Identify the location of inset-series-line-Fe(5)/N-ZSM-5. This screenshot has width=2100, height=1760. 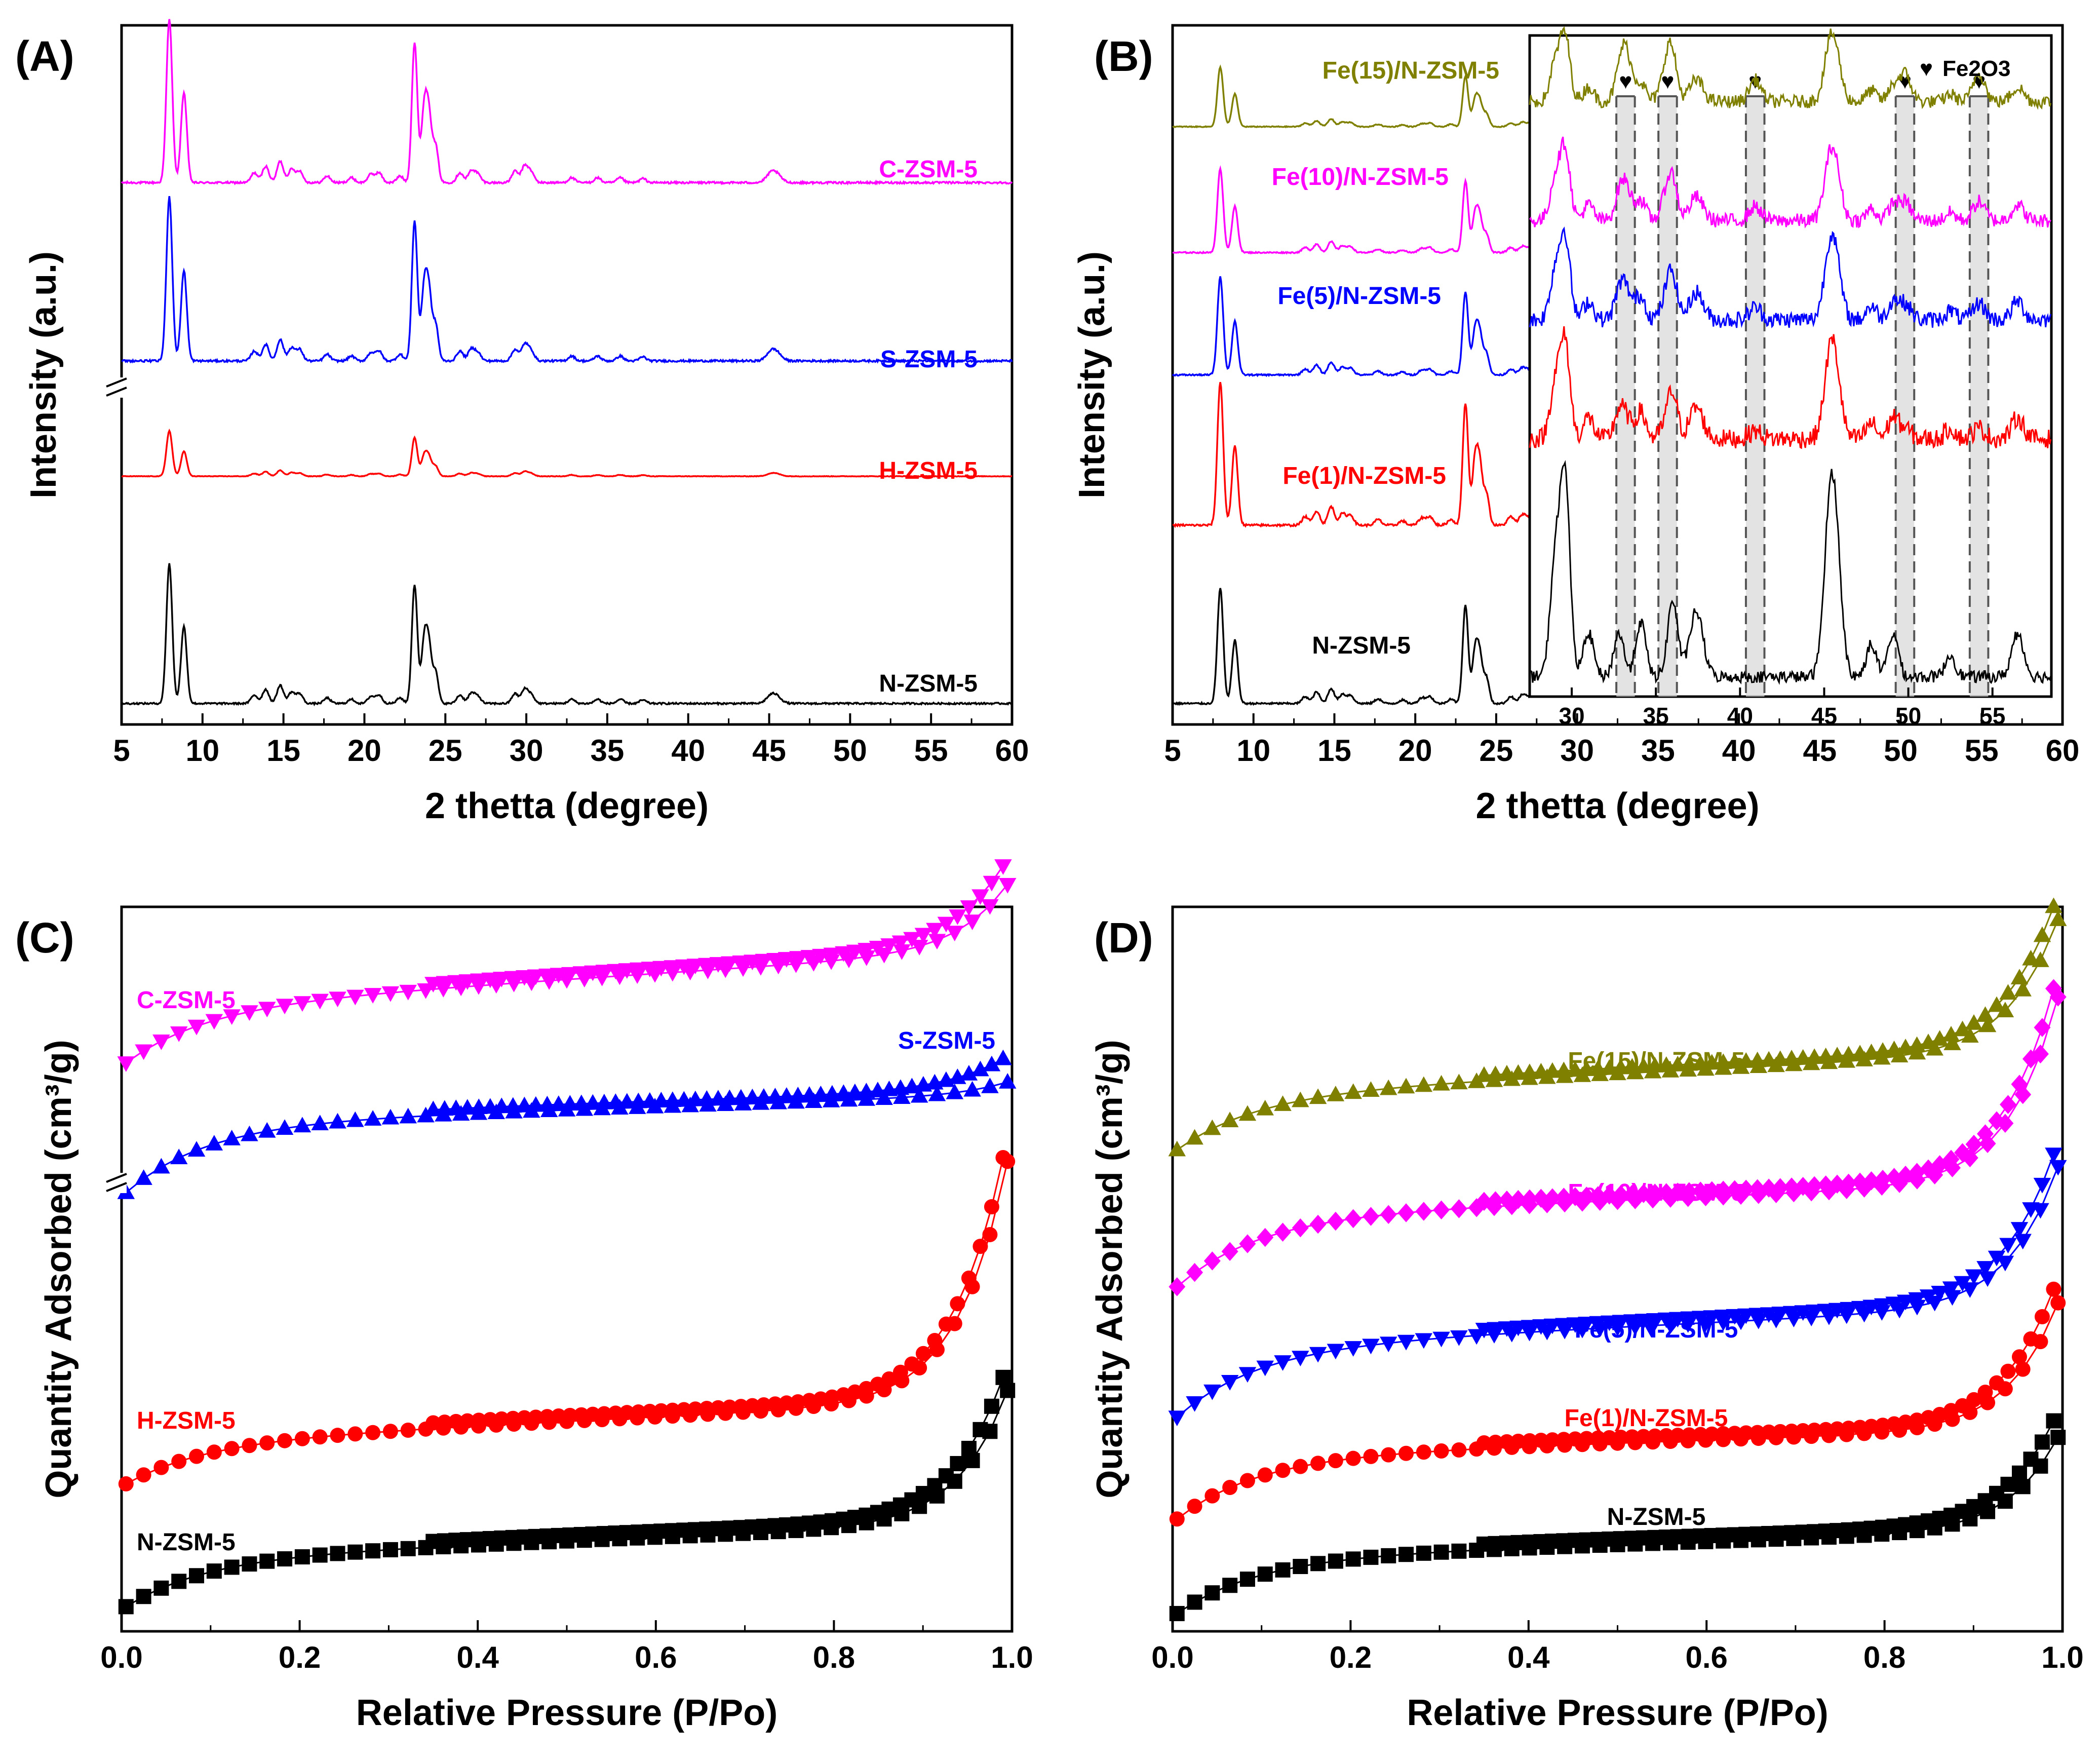
(1790, 277).